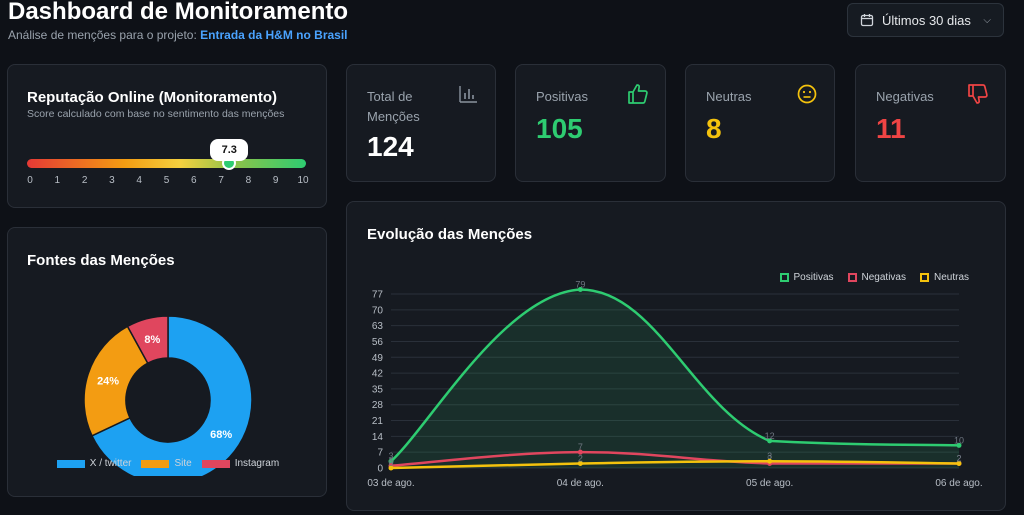 This screenshot has height=515, width=1024. Describe the element at coordinates (108, 382) in the screenshot. I see `donut-slice-label: 24%` at that location.